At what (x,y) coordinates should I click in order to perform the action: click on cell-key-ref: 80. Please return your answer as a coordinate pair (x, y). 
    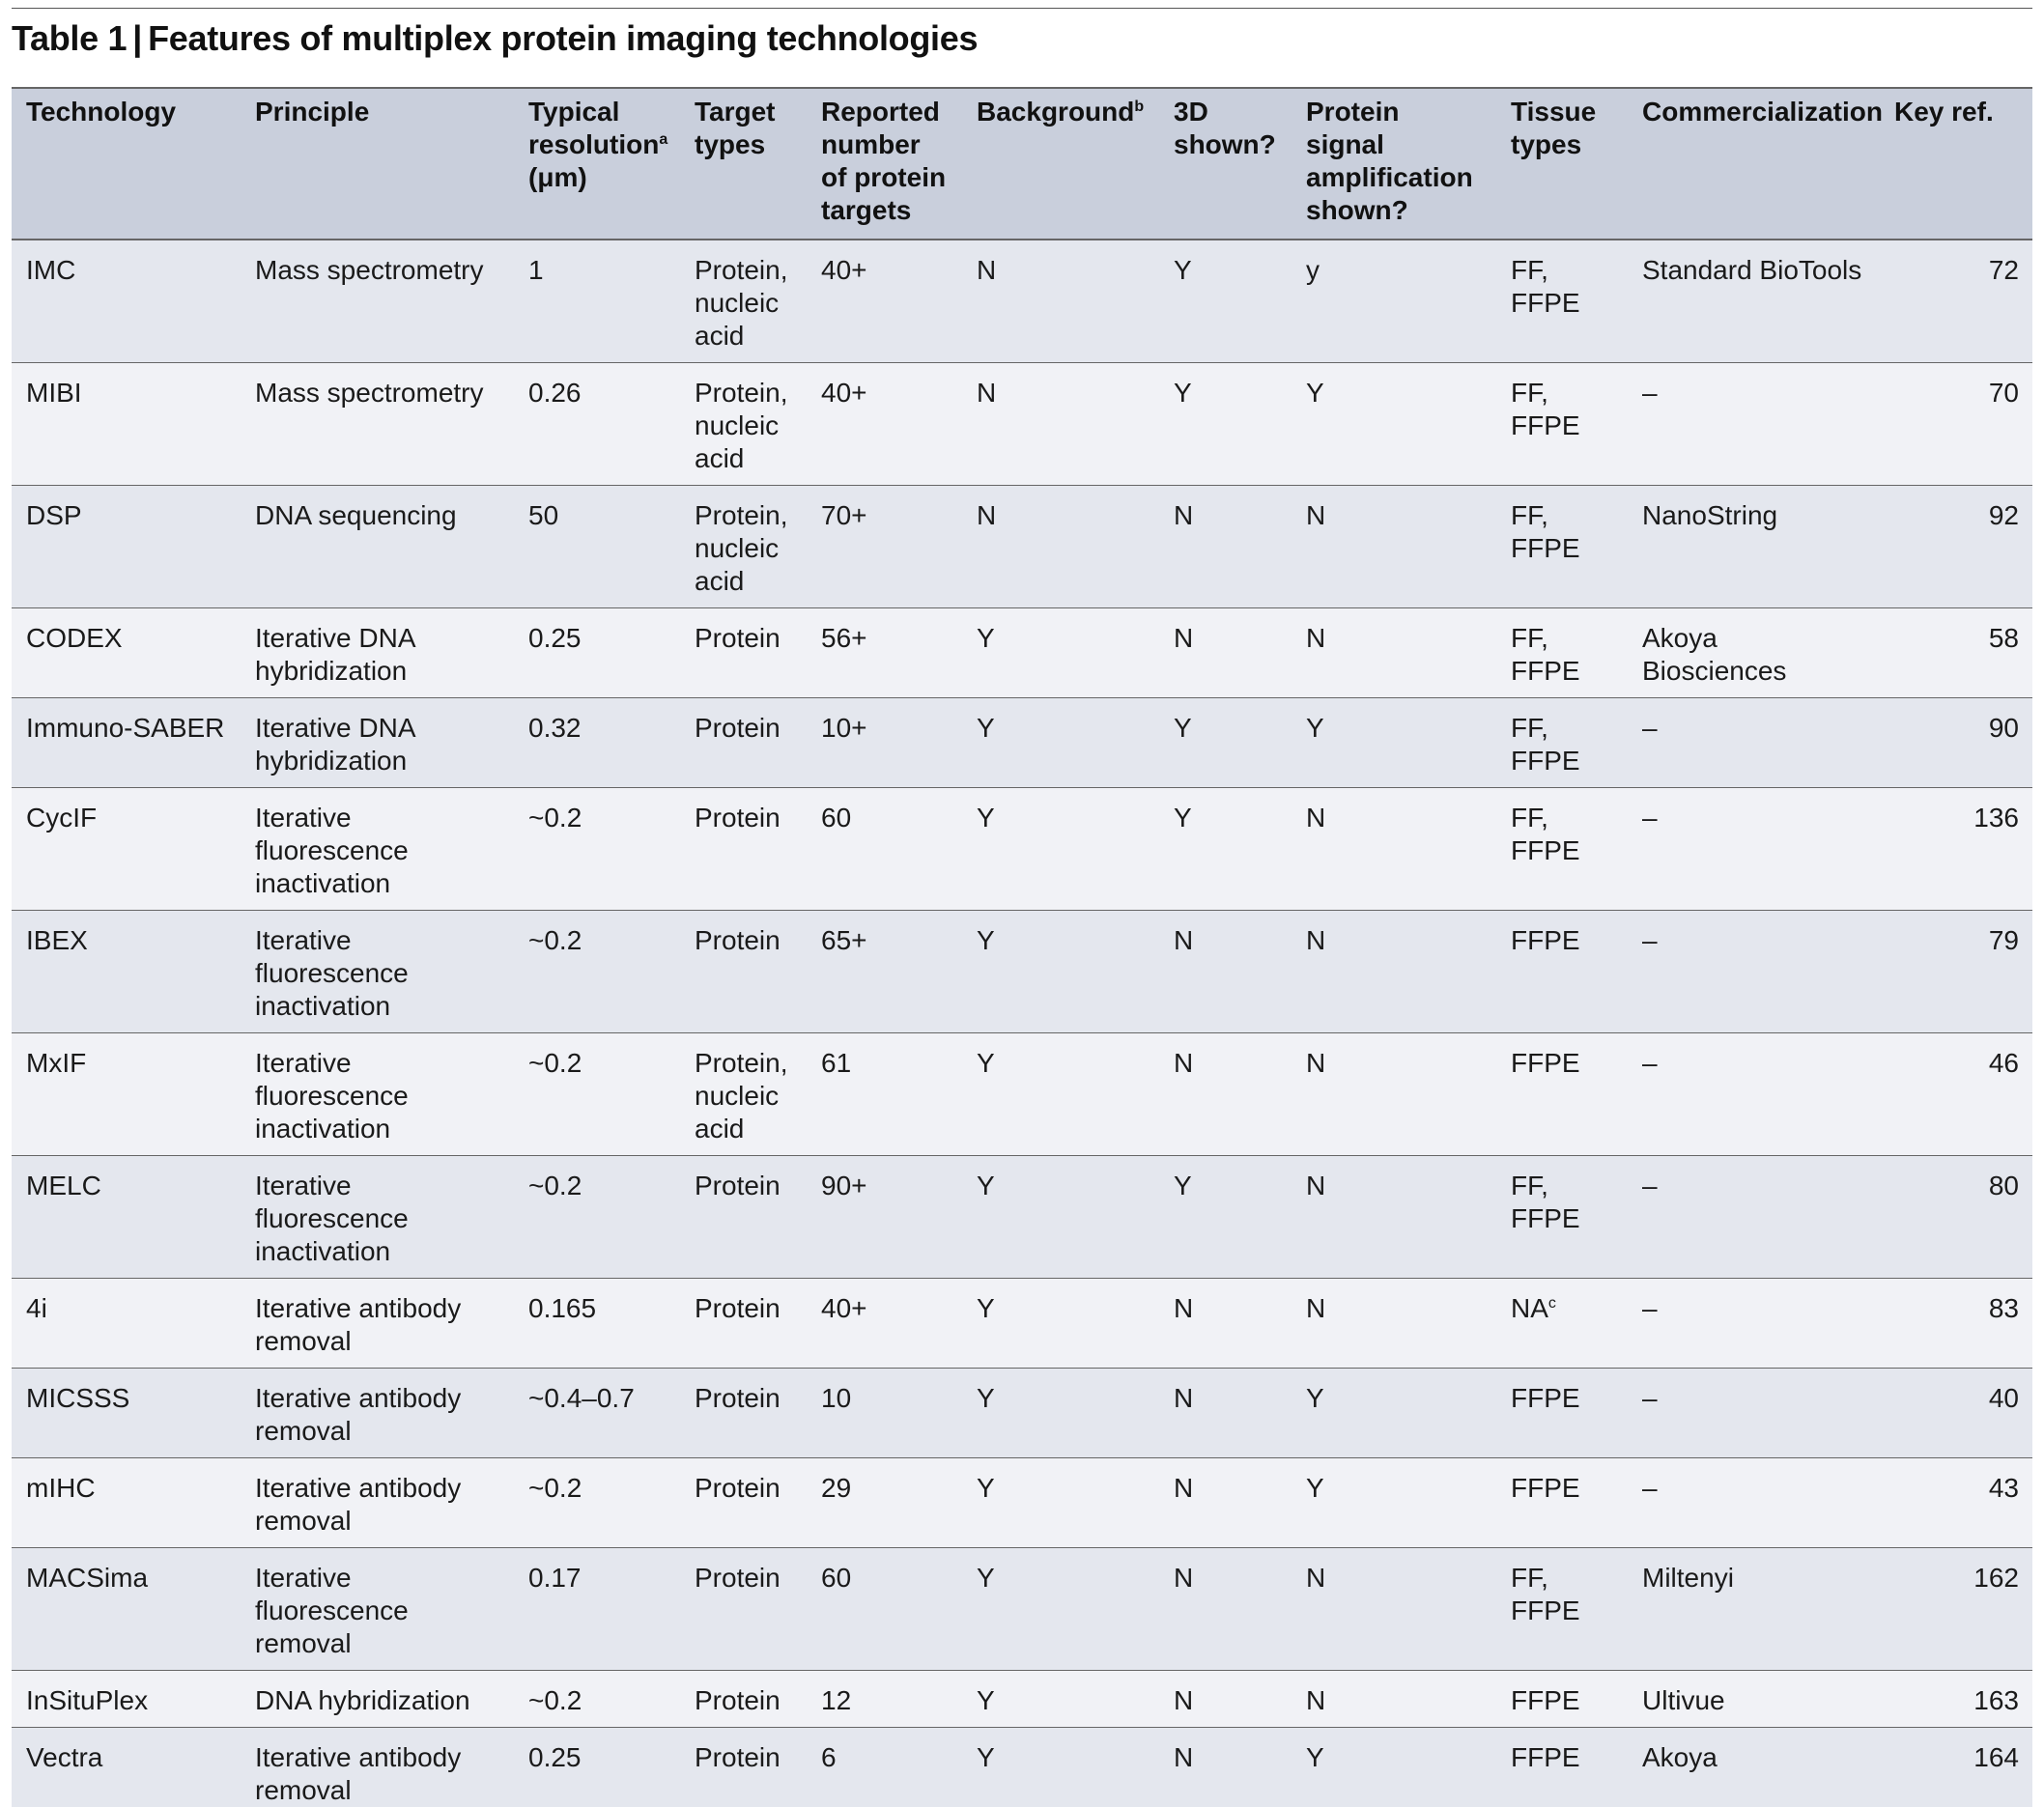
    Looking at the image, I should click on (1956, 1217).